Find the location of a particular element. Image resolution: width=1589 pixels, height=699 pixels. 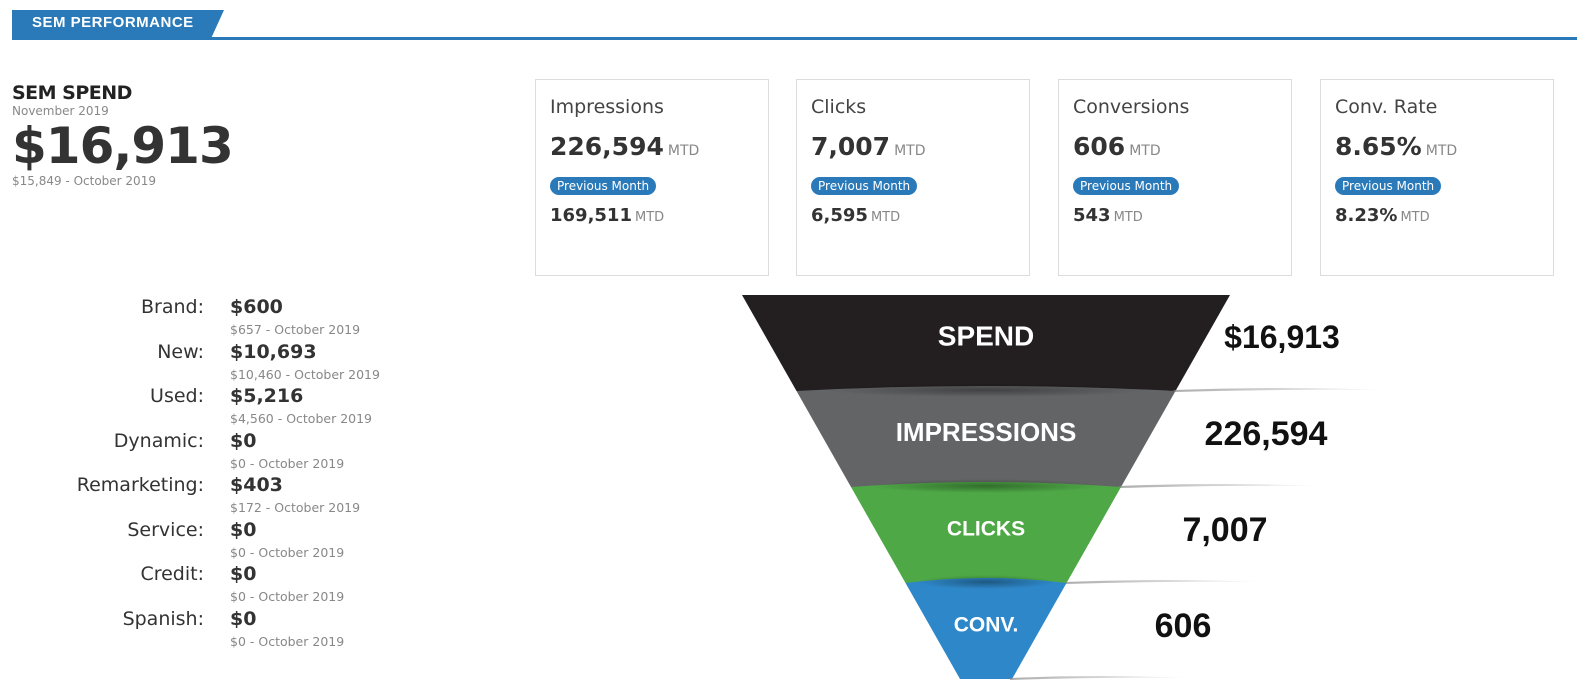

funnel-stage-clicks is located at coordinates (986, 532).